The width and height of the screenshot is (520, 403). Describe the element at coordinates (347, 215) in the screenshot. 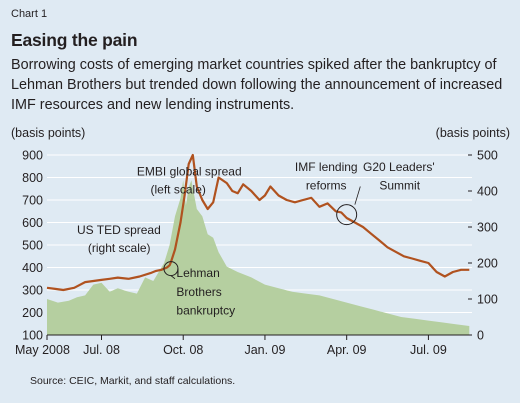

I see `g20-marker-circle` at that location.